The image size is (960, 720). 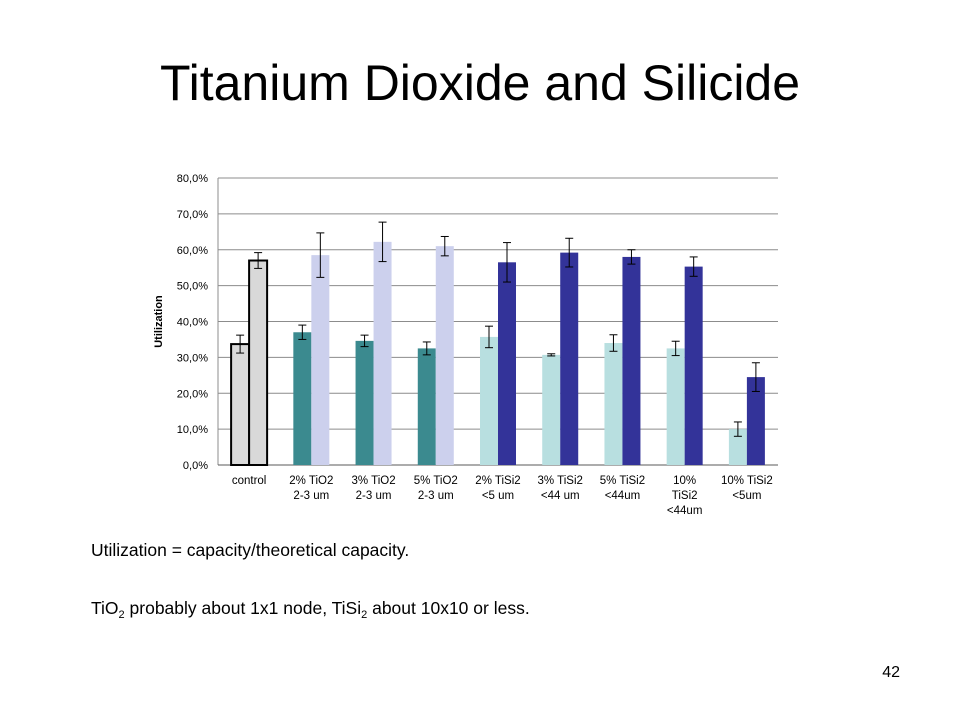 What do you see at coordinates (159, 321) in the screenshot?
I see `y-axis-title: Utilization` at bounding box center [159, 321].